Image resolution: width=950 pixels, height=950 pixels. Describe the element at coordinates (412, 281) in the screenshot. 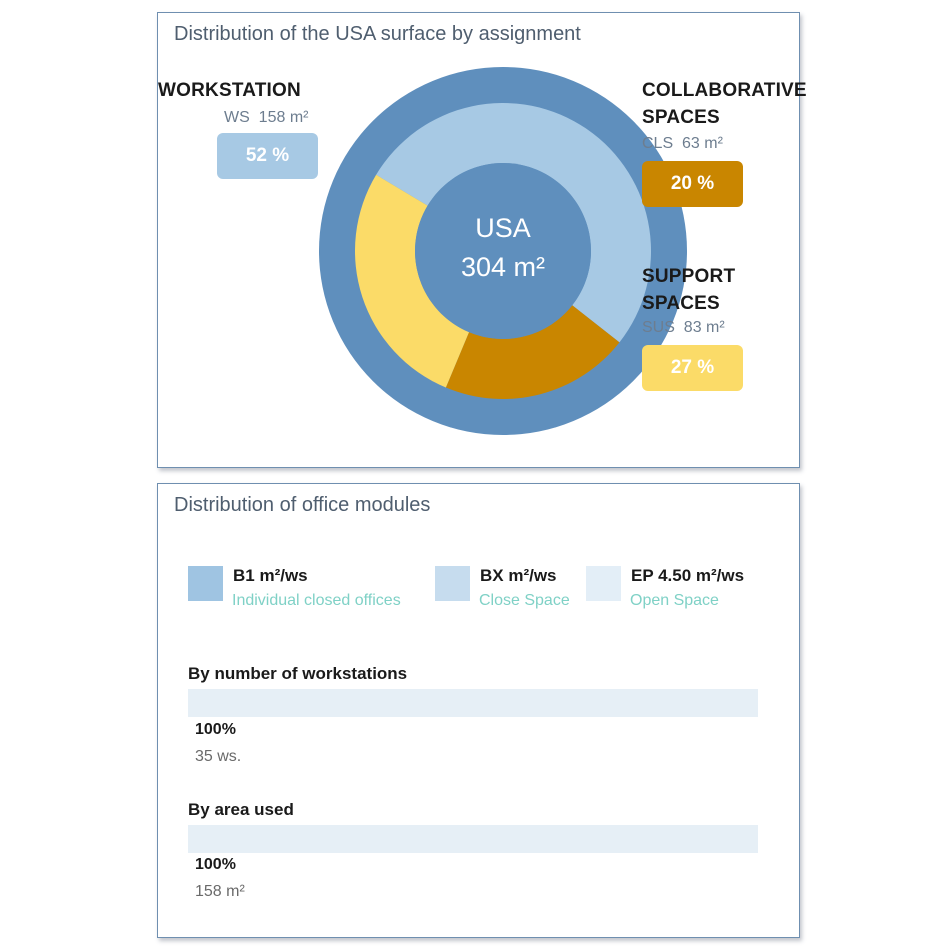

I see `donut-slice-sus` at that location.